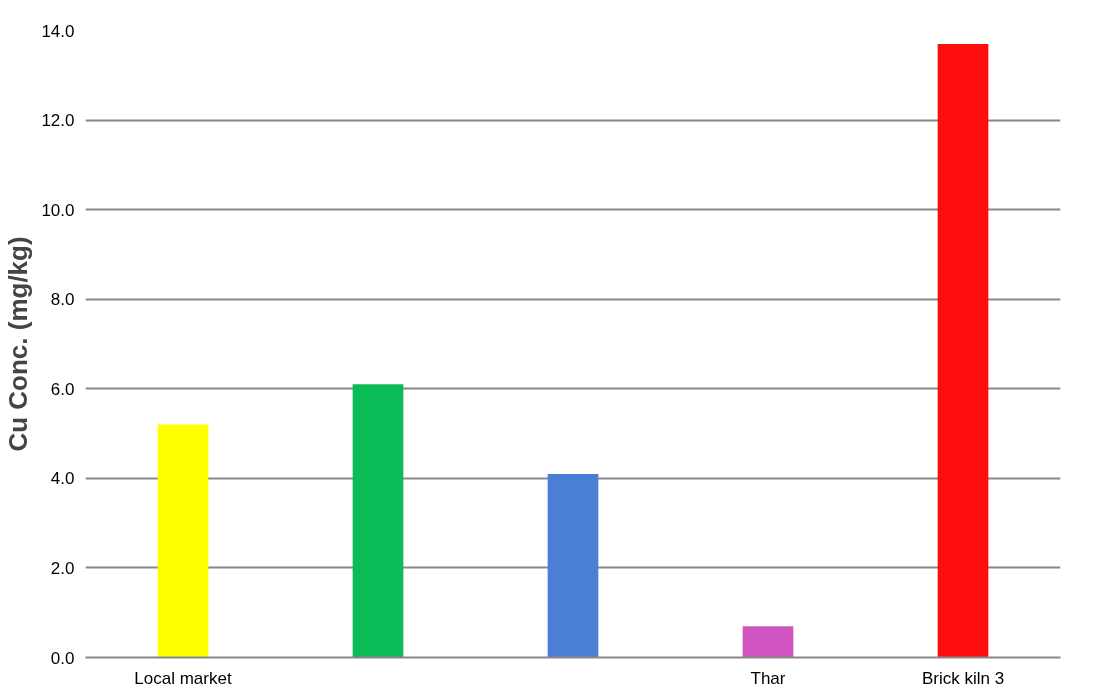  Describe the element at coordinates (62, 568) in the screenshot. I see `y-tick-label: 2.0` at that location.